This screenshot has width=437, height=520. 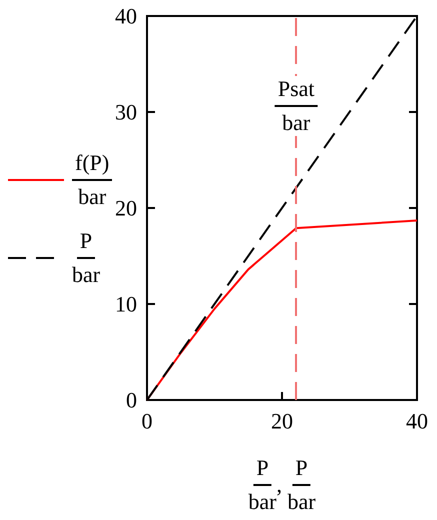 What do you see at coordinates (147, 421) in the screenshot?
I see `x-tick-label: 0` at bounding box center [147, 421].